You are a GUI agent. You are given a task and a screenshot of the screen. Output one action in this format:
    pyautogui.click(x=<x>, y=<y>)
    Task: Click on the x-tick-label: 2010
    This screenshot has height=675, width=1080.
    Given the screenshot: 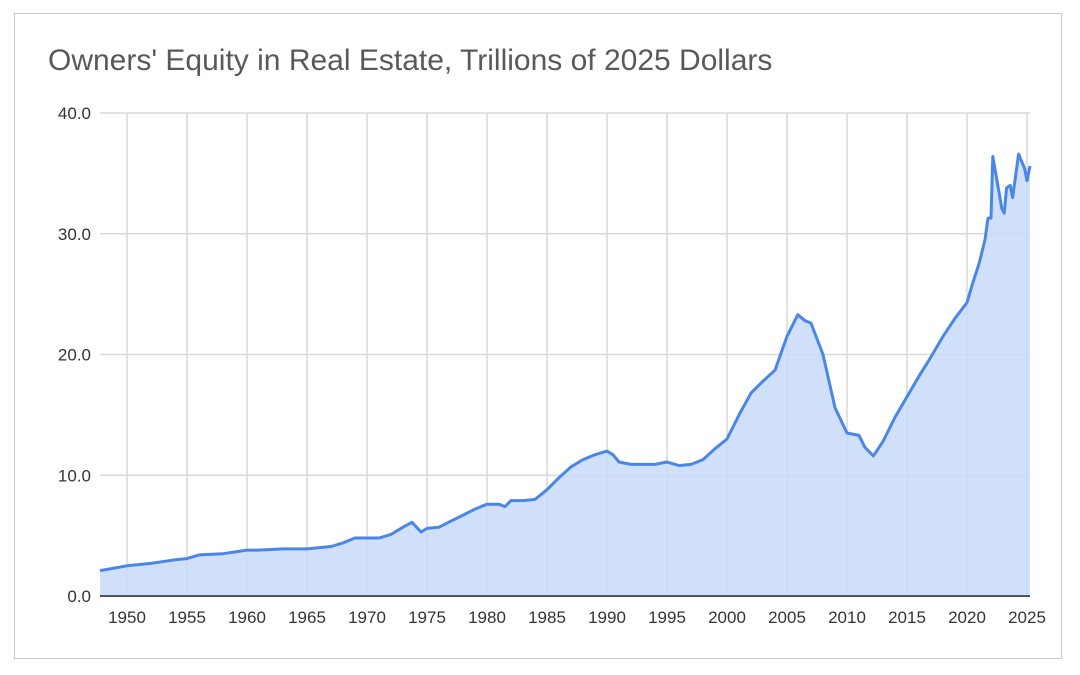 What is the action you would take?
    pyautogui.click(x=847, y=617)
    